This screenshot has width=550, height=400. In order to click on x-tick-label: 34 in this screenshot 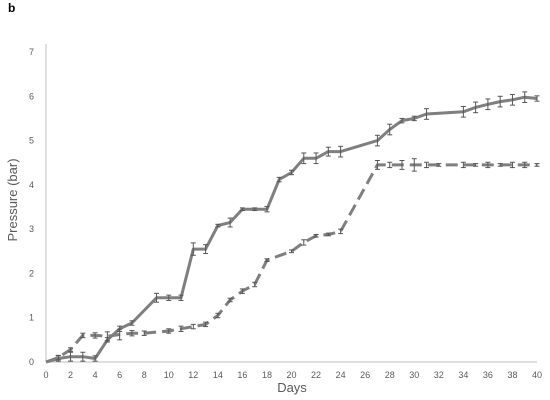, I will do `click(463, 375)`.